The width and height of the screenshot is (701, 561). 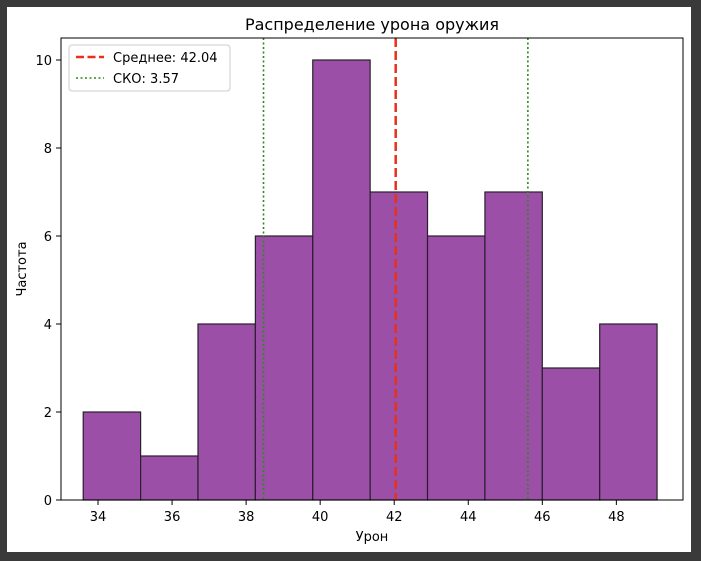 What do you see at coordinates (43, 61) in the screenshot?
I see `y-tick-label: 10` at bounding box center [43, 61].